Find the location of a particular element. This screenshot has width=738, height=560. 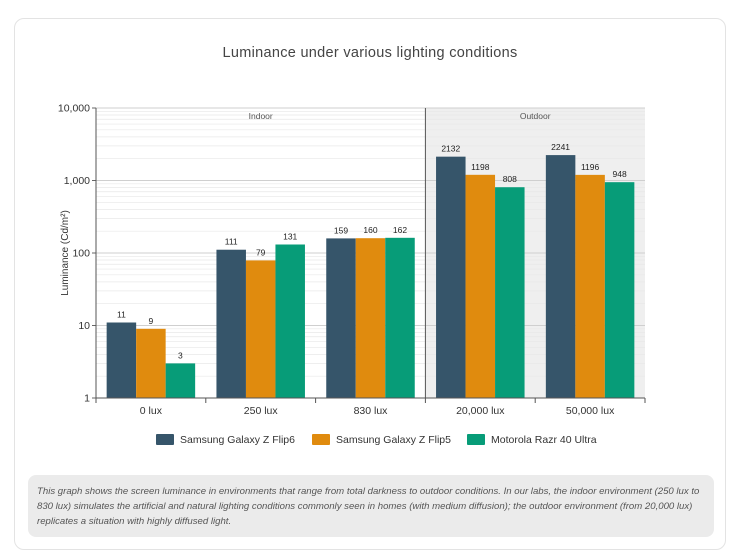

bar-value-label: 79 is located at coordinates (261, 252).